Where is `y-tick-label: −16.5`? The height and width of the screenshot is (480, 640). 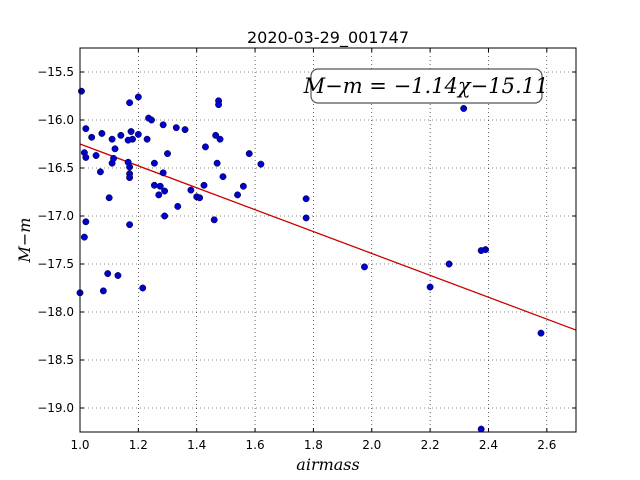
y-tick-label: −16.5 is located at coordinates (55, 168).